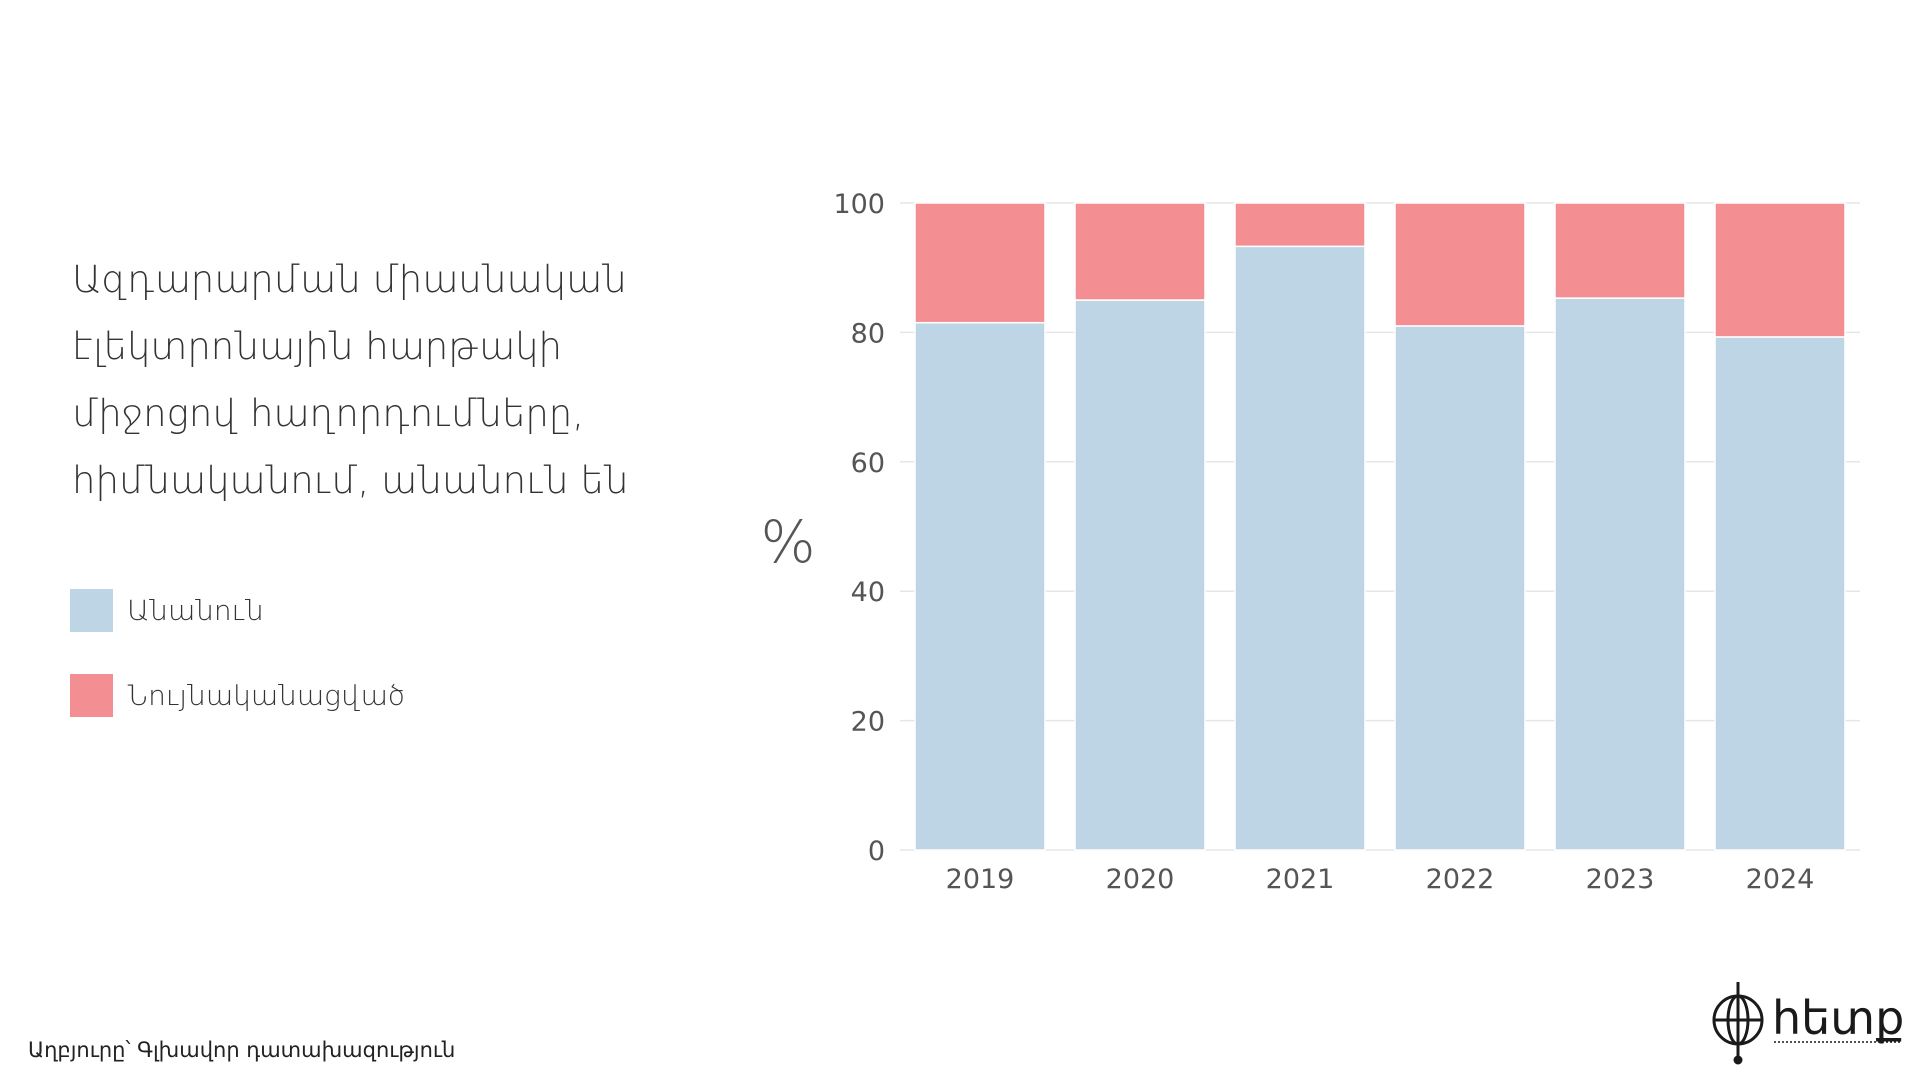 Image resolution: width=1920 pixels, height=1080 pixels. What do you see at coordinates (787, 542) in the screenshot?
I see `y-axis-label: %` at bounding box center [787, 542].